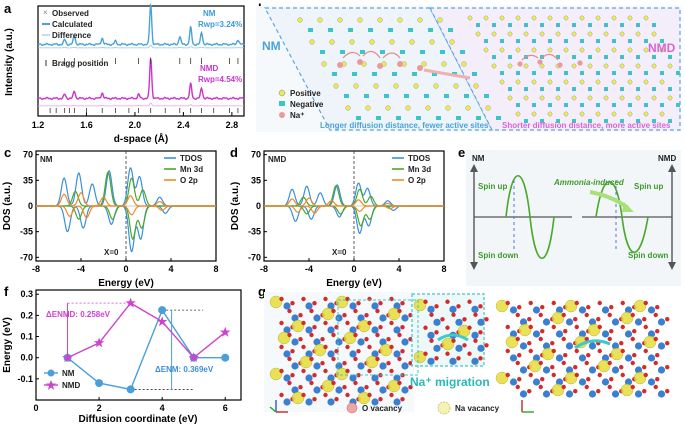  I want to click on b-lattice, so click(488, 69).